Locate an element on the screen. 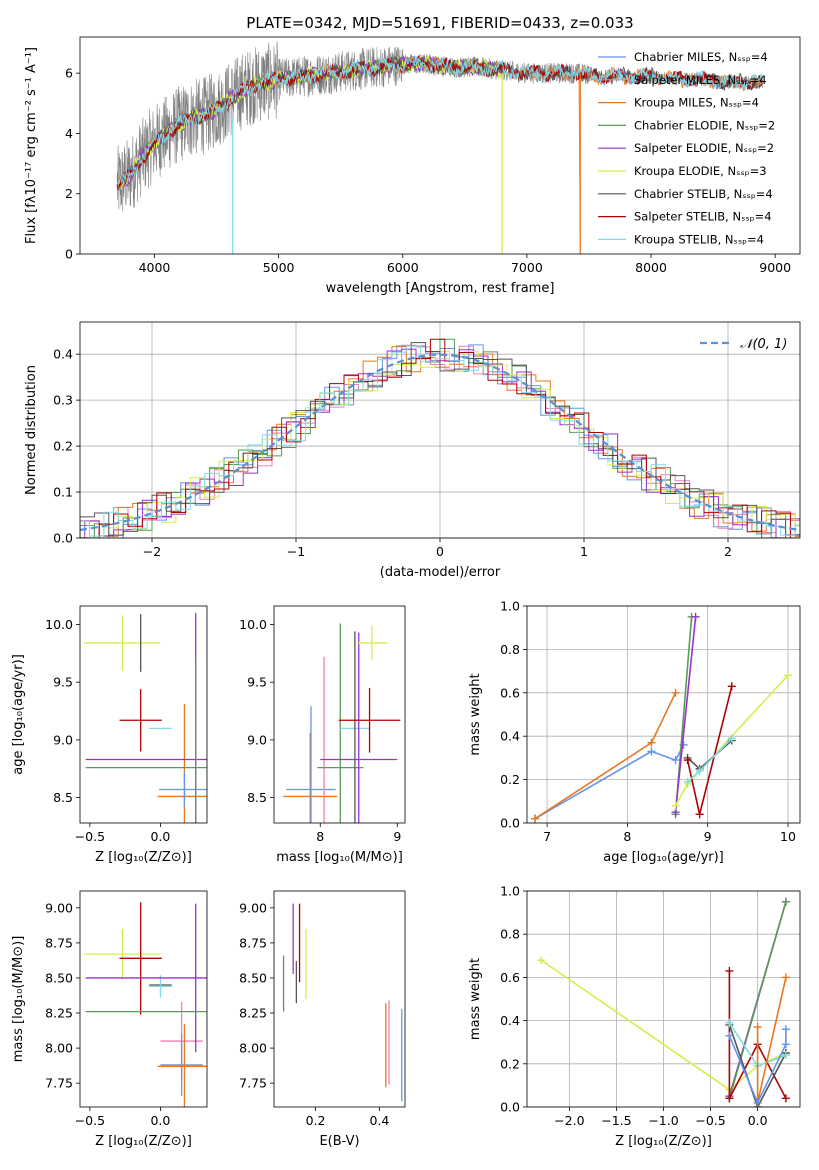 The height and width of the screenshot is (1170, 819). mass-vs-ebv-axes: 0.2 0.4 7.75 8.00 8.25 8.50 8.75 9.00 E(B-V) is located at coordinates (314, 1024).